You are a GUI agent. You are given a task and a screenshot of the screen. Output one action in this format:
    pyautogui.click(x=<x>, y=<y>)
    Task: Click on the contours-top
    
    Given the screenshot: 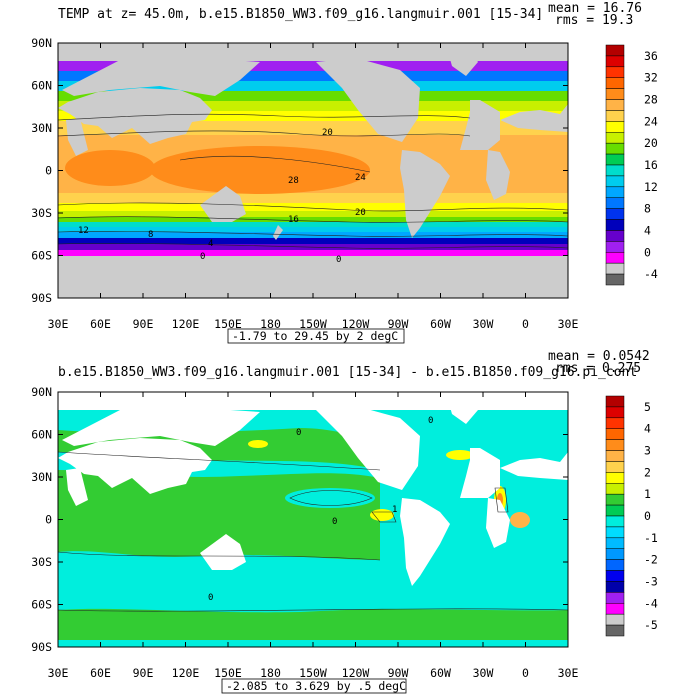 What is the action you would take?
    pyautogui.click(x=313, y=181)
    